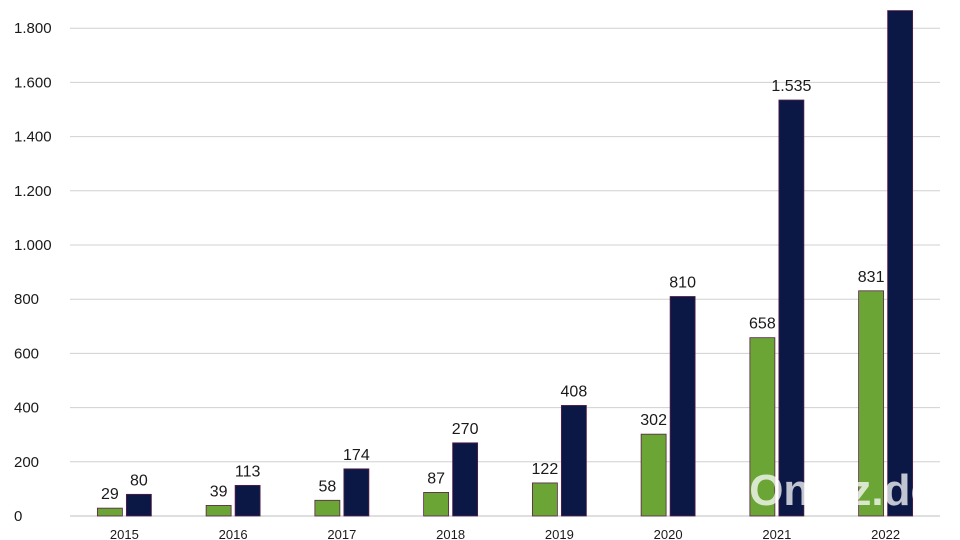 The height and width of the screenshot is (540, 960). I want to click on x-tick-label: 2022, so click(885, 533).